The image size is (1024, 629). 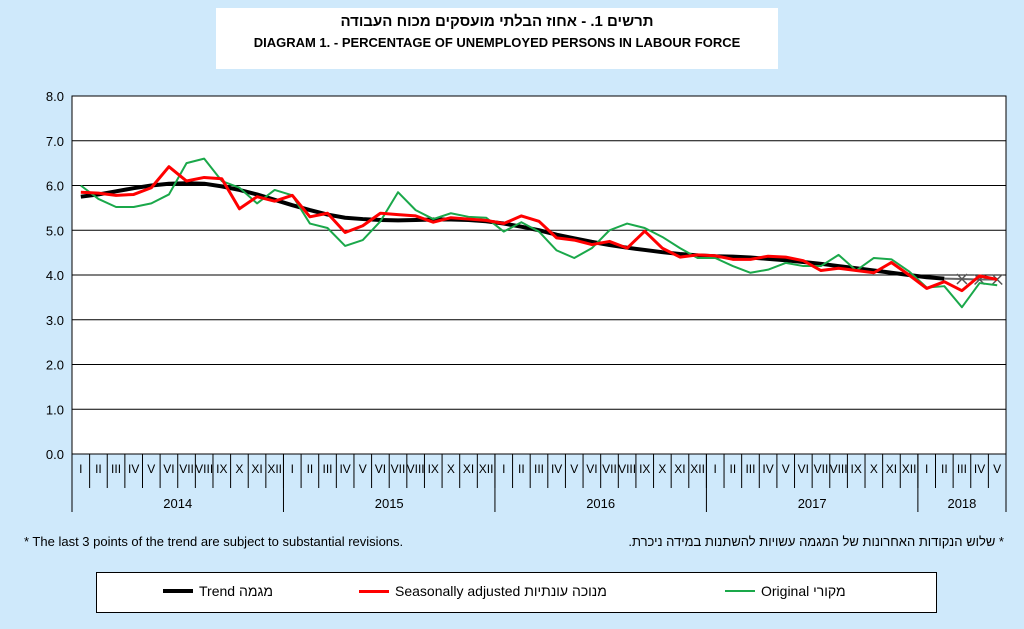 What do you see at coordinates (55, 96) in the screenshot?
I see `y-tick-label: 8.0` at bounding box center [55, 96].